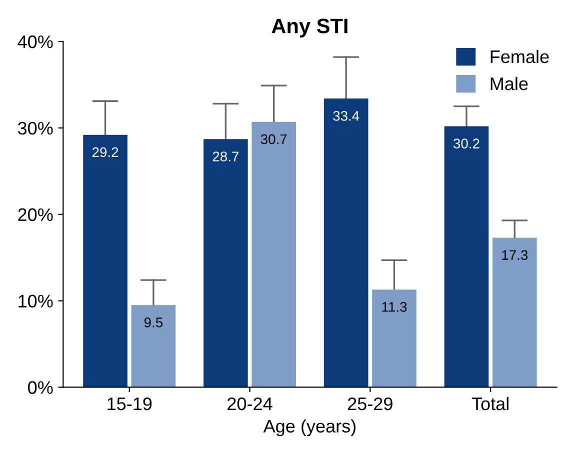  What do you see at coordinates (519, 57) in the screenshot?
I see `legend-label: Female` at bounding box center [519, 57].